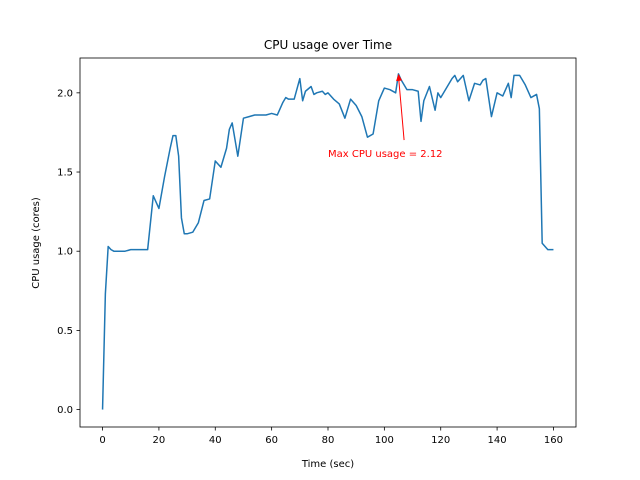 The image size is (640, 480). Describe the element at coordinates (440, 440) in the screenshot. I see `x-tick-label: 120` at that location.